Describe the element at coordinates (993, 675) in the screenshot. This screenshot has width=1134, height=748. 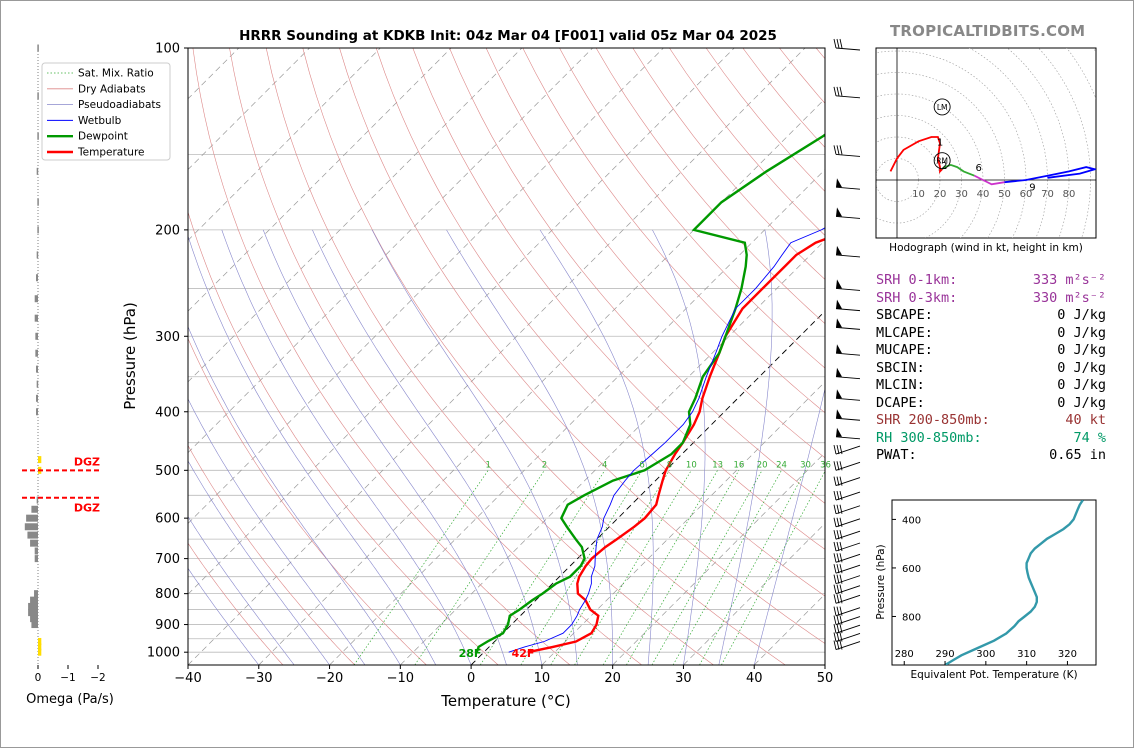
I see `thetae-x-label: Equivalent Pot. Temperature (K)` at that location.